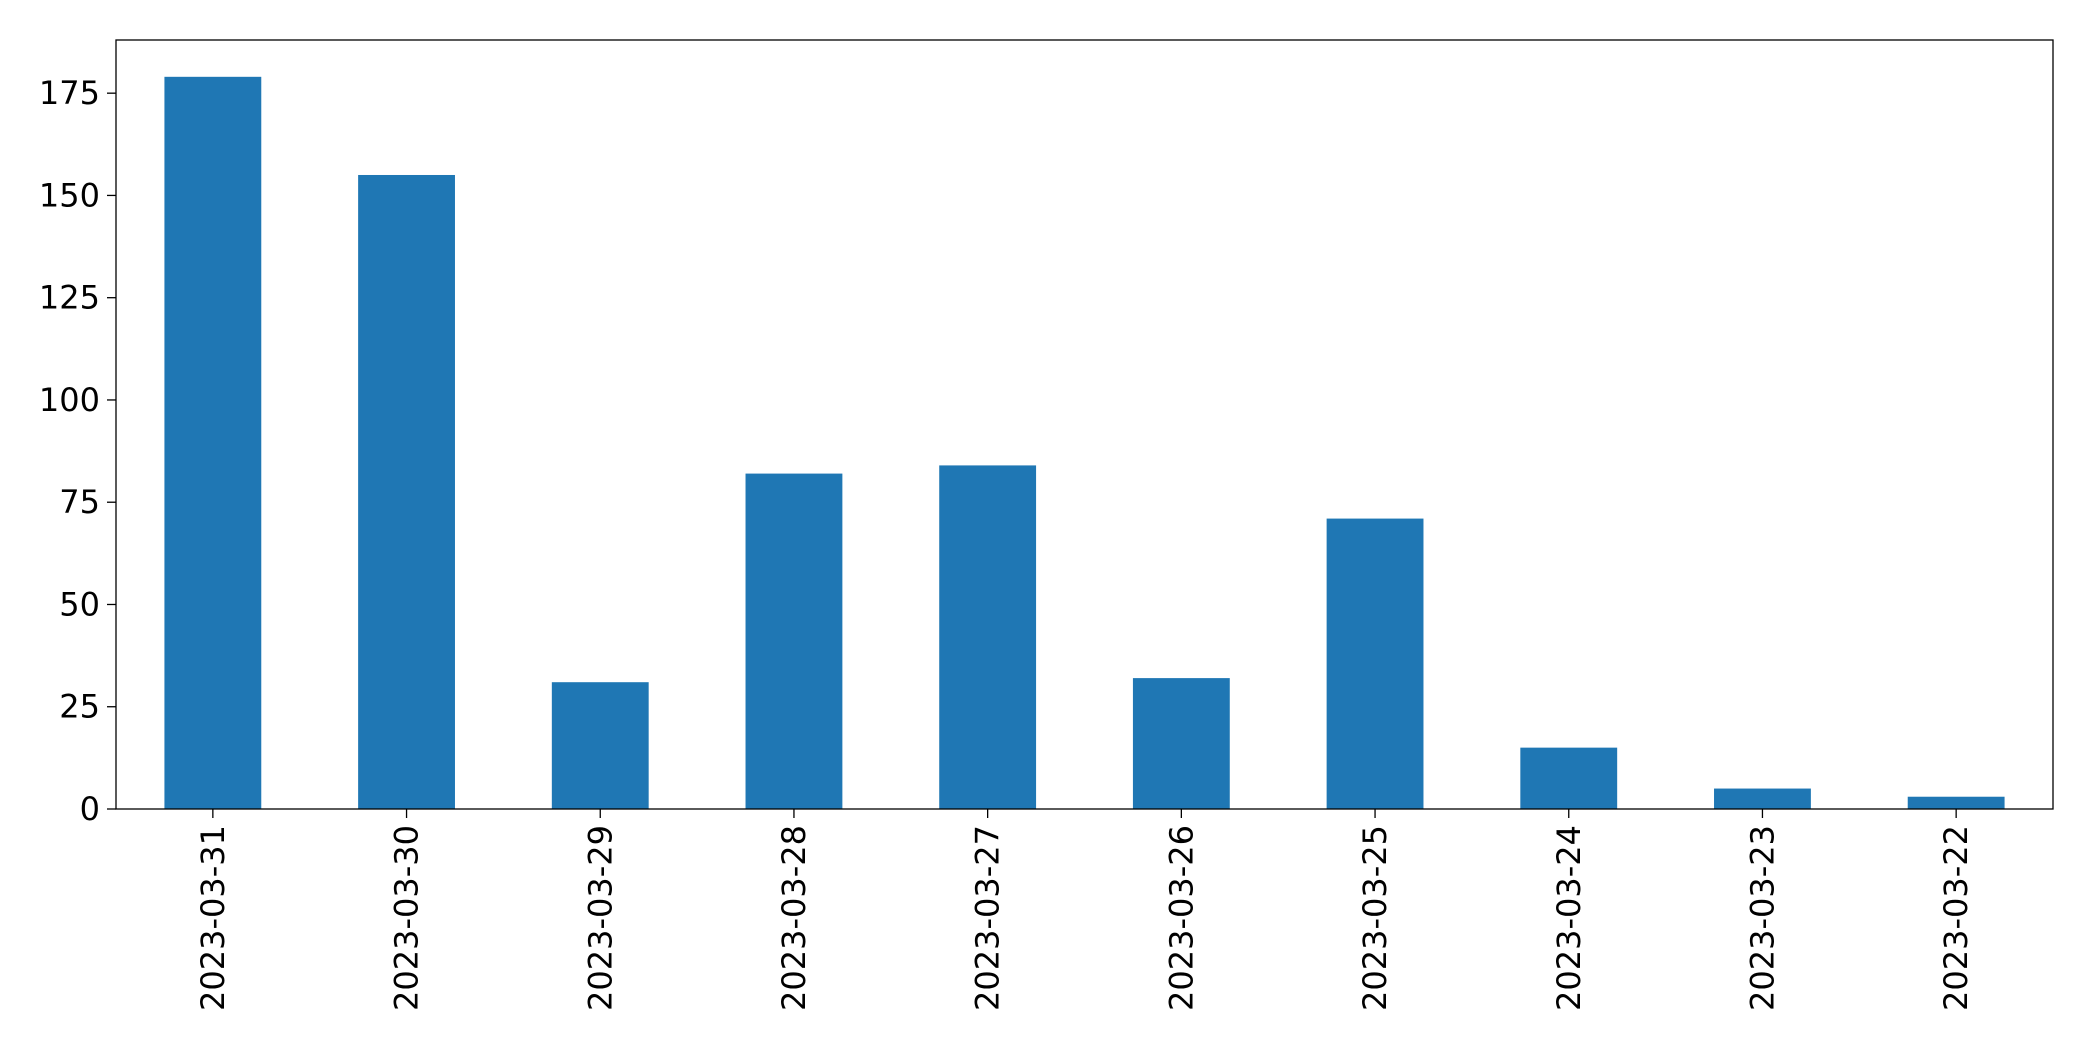 The height and width of the screenshot is (1061, 2093). I want to click on y-tick-label: 50, so click(79, 604).